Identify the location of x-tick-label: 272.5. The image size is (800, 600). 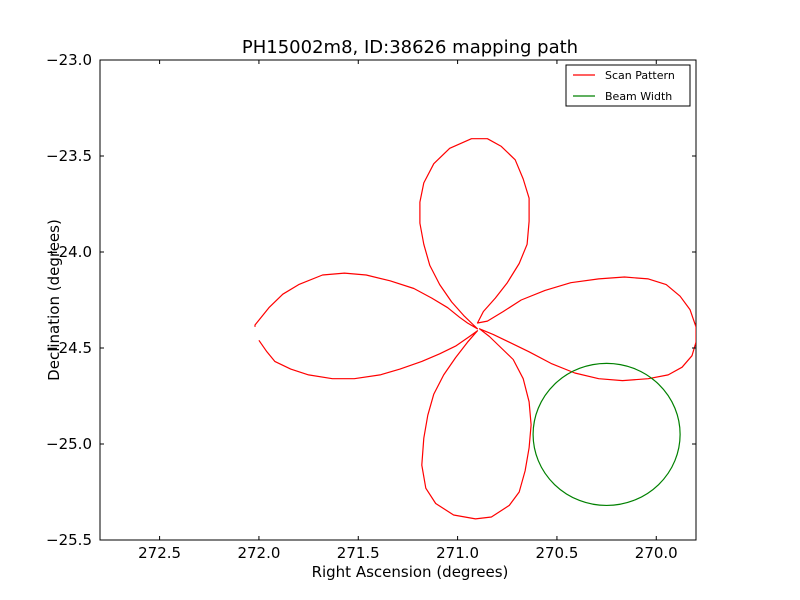
(159, 553).